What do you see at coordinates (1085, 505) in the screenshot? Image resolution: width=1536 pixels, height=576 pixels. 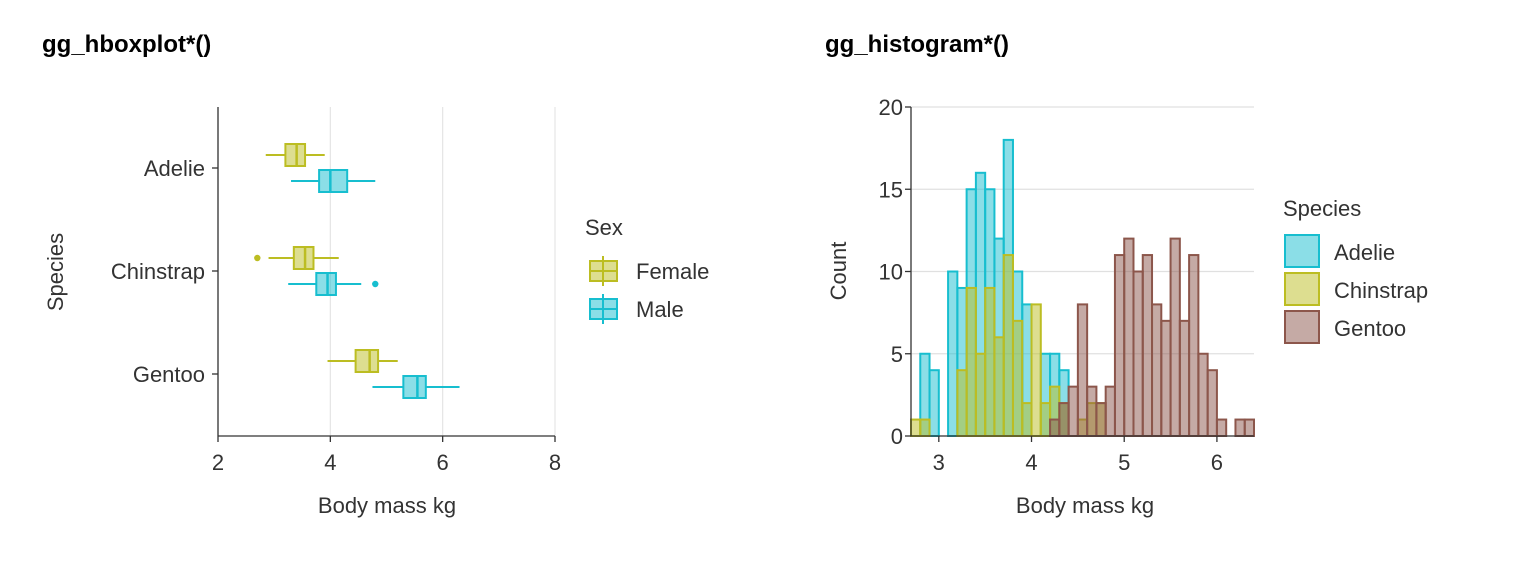 I see `histogram-x-axis-label: Body mass kg` at bounding box center [1085, 505].